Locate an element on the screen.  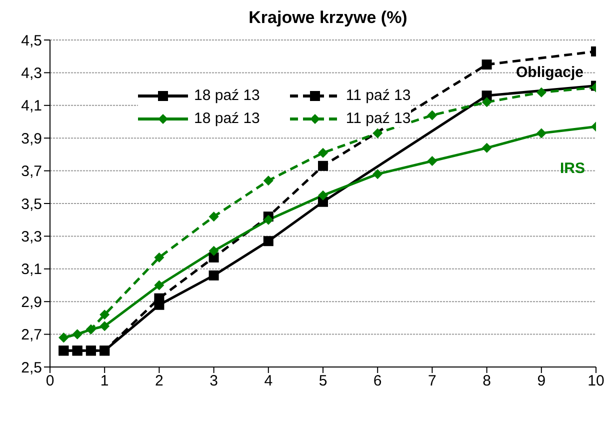
x-tick-label: 7 is located at coordinates (432, 381).